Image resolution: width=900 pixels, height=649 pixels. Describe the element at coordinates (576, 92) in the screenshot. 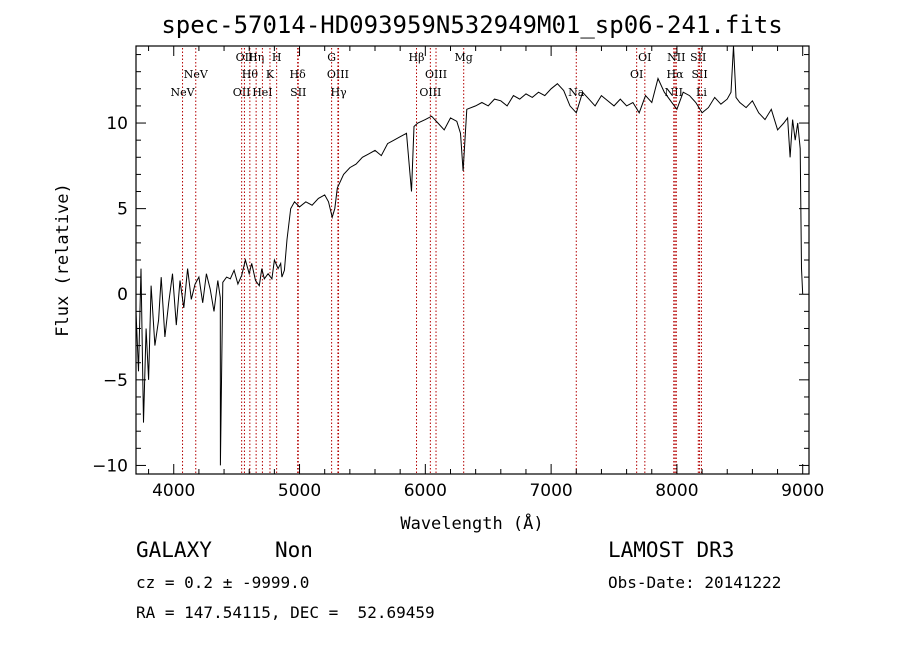

I see `line-marker-label: Na` at that location.